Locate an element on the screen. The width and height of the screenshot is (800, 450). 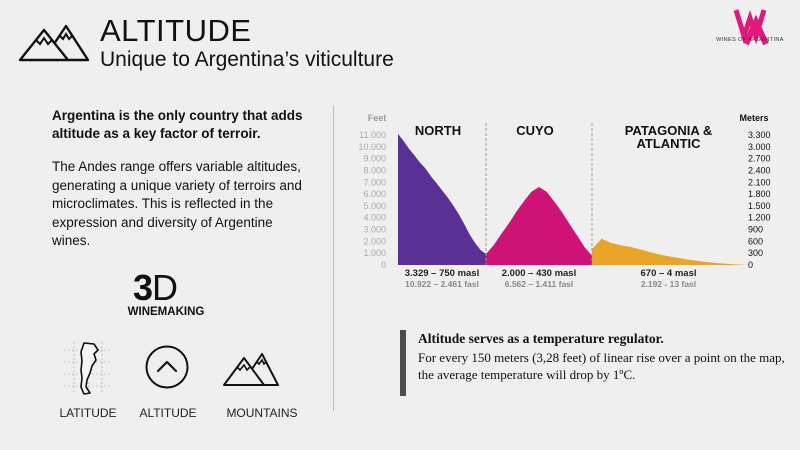
feet-tick-label: 10.000 is located at coordinates (372, 147).